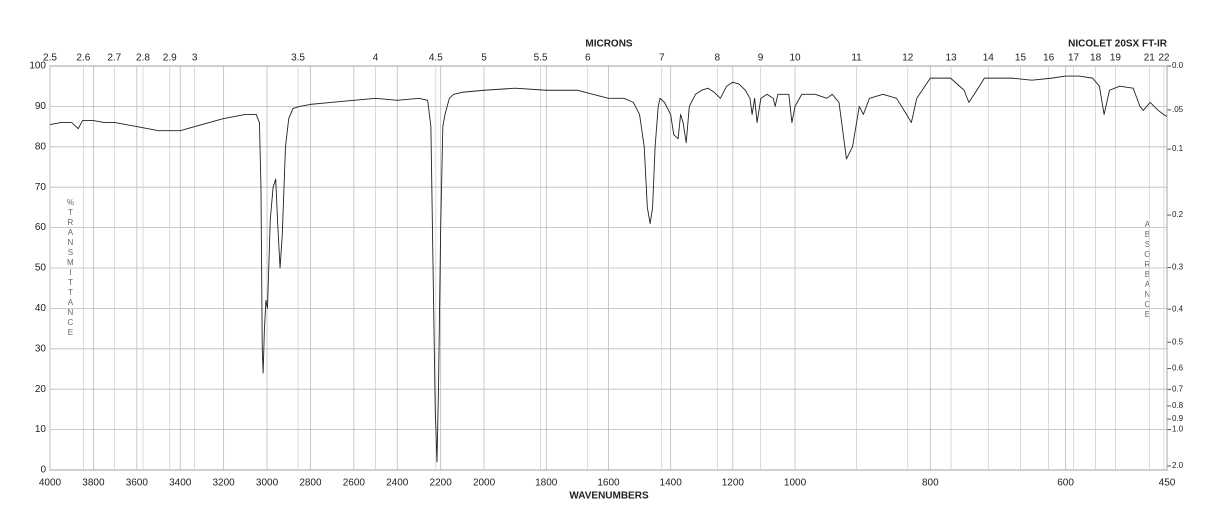 The width and height of the screenshot is (1218, 528). Describe the element at coordinates (41, 308) in the screenshot. I see `y-tick-label: 40` at that location.